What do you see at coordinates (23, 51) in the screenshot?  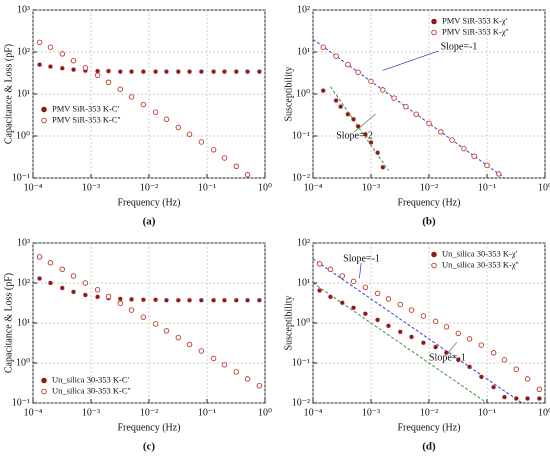 I see `y-tick-label: 10²` at bounding box center [23, 51].